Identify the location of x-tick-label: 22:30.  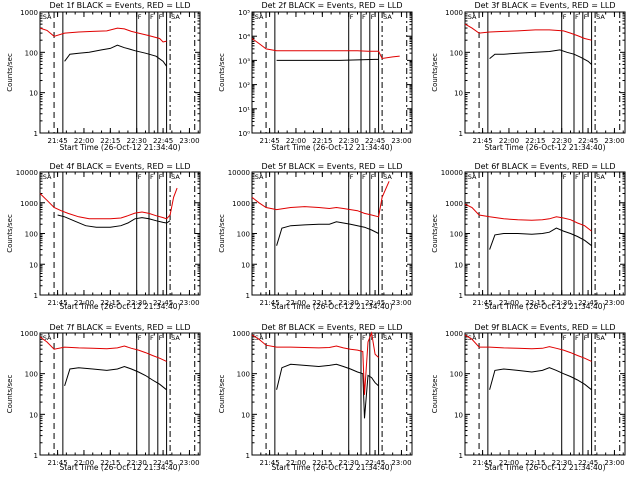
(562, 141).